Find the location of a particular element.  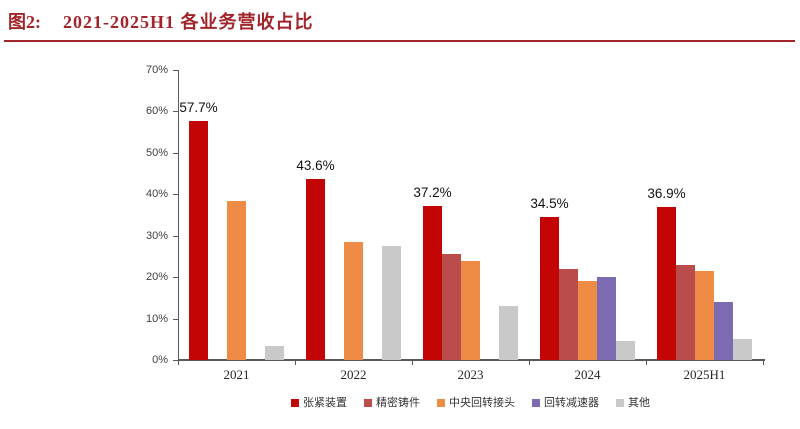

bar-中央回转接头-2023 is located at coordinates (470, 310).